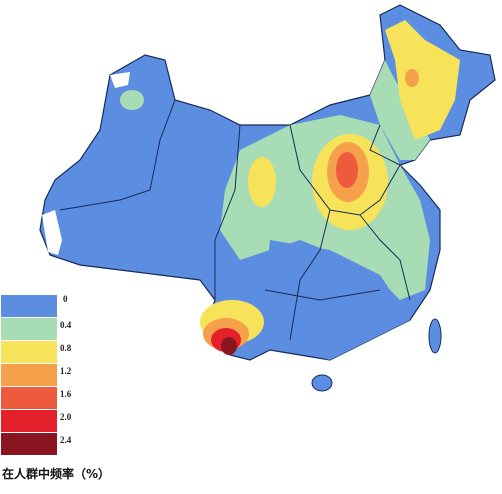 Image resolution: width=502 pixels, height=494 pixels. What do you see at coordinates (56, 473) in the screenshot?
I see `legend-caption: 在人群中频率（%）` at bounding box center [56, 473].